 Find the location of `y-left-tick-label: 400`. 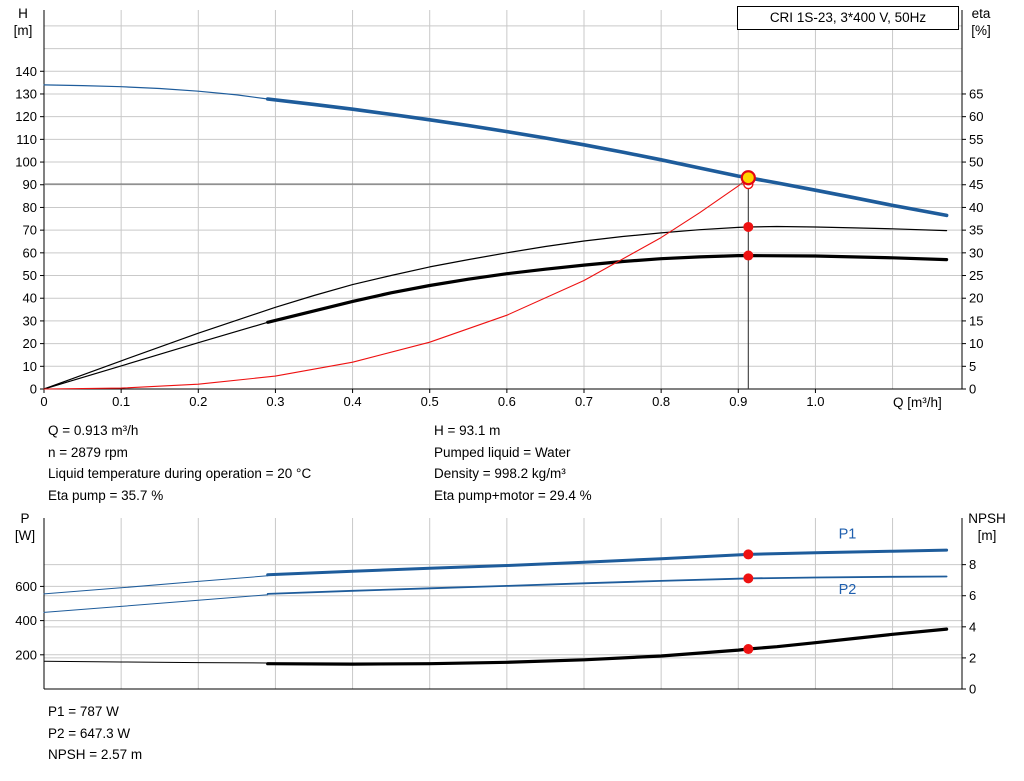

y-left-tick-label: 400 is located at coordinates (26, 620).